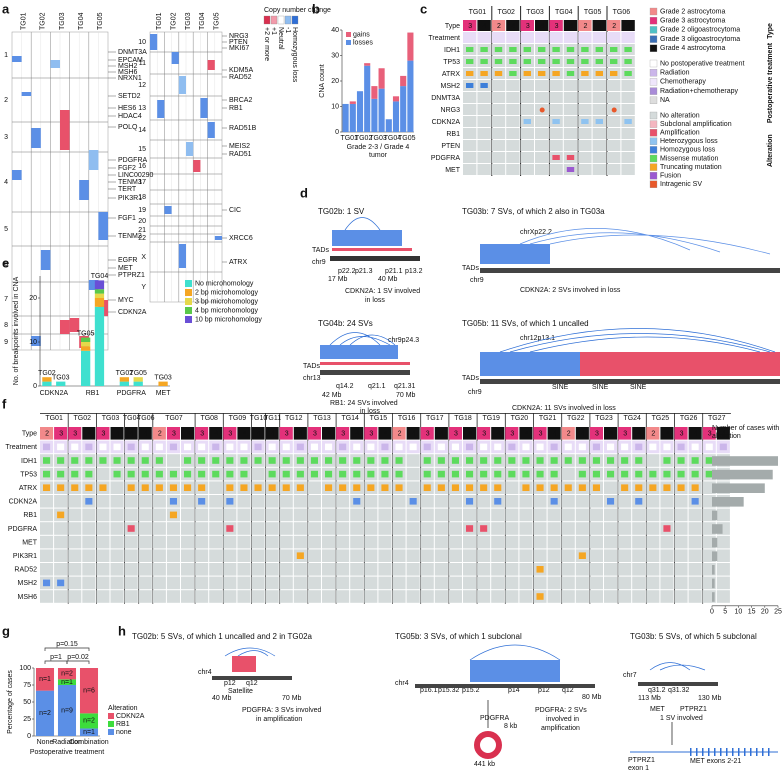 This screenshot has height=774, width=784. What do you see at coordinates (361, 34) in the screenshot?
I see `legend-label: gains` at bounding box center [361, 34].